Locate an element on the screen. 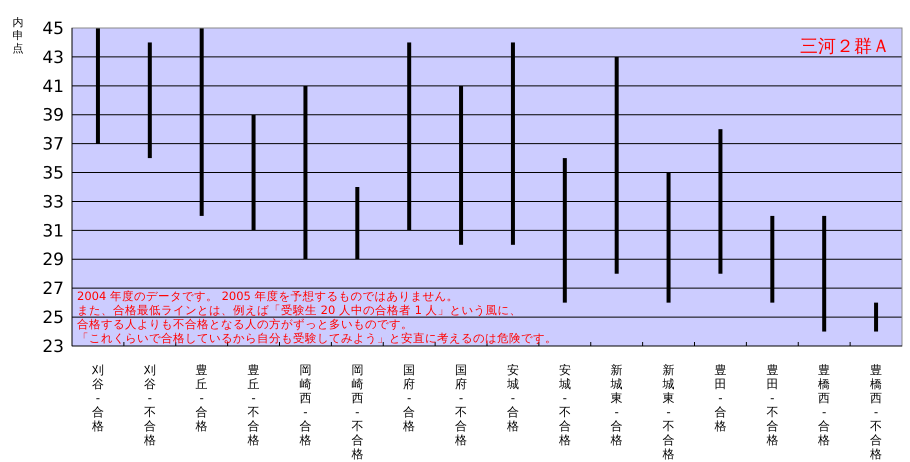 The image size is (910, 462). y-tick-label: 45 is located at coordinates (53, 28).